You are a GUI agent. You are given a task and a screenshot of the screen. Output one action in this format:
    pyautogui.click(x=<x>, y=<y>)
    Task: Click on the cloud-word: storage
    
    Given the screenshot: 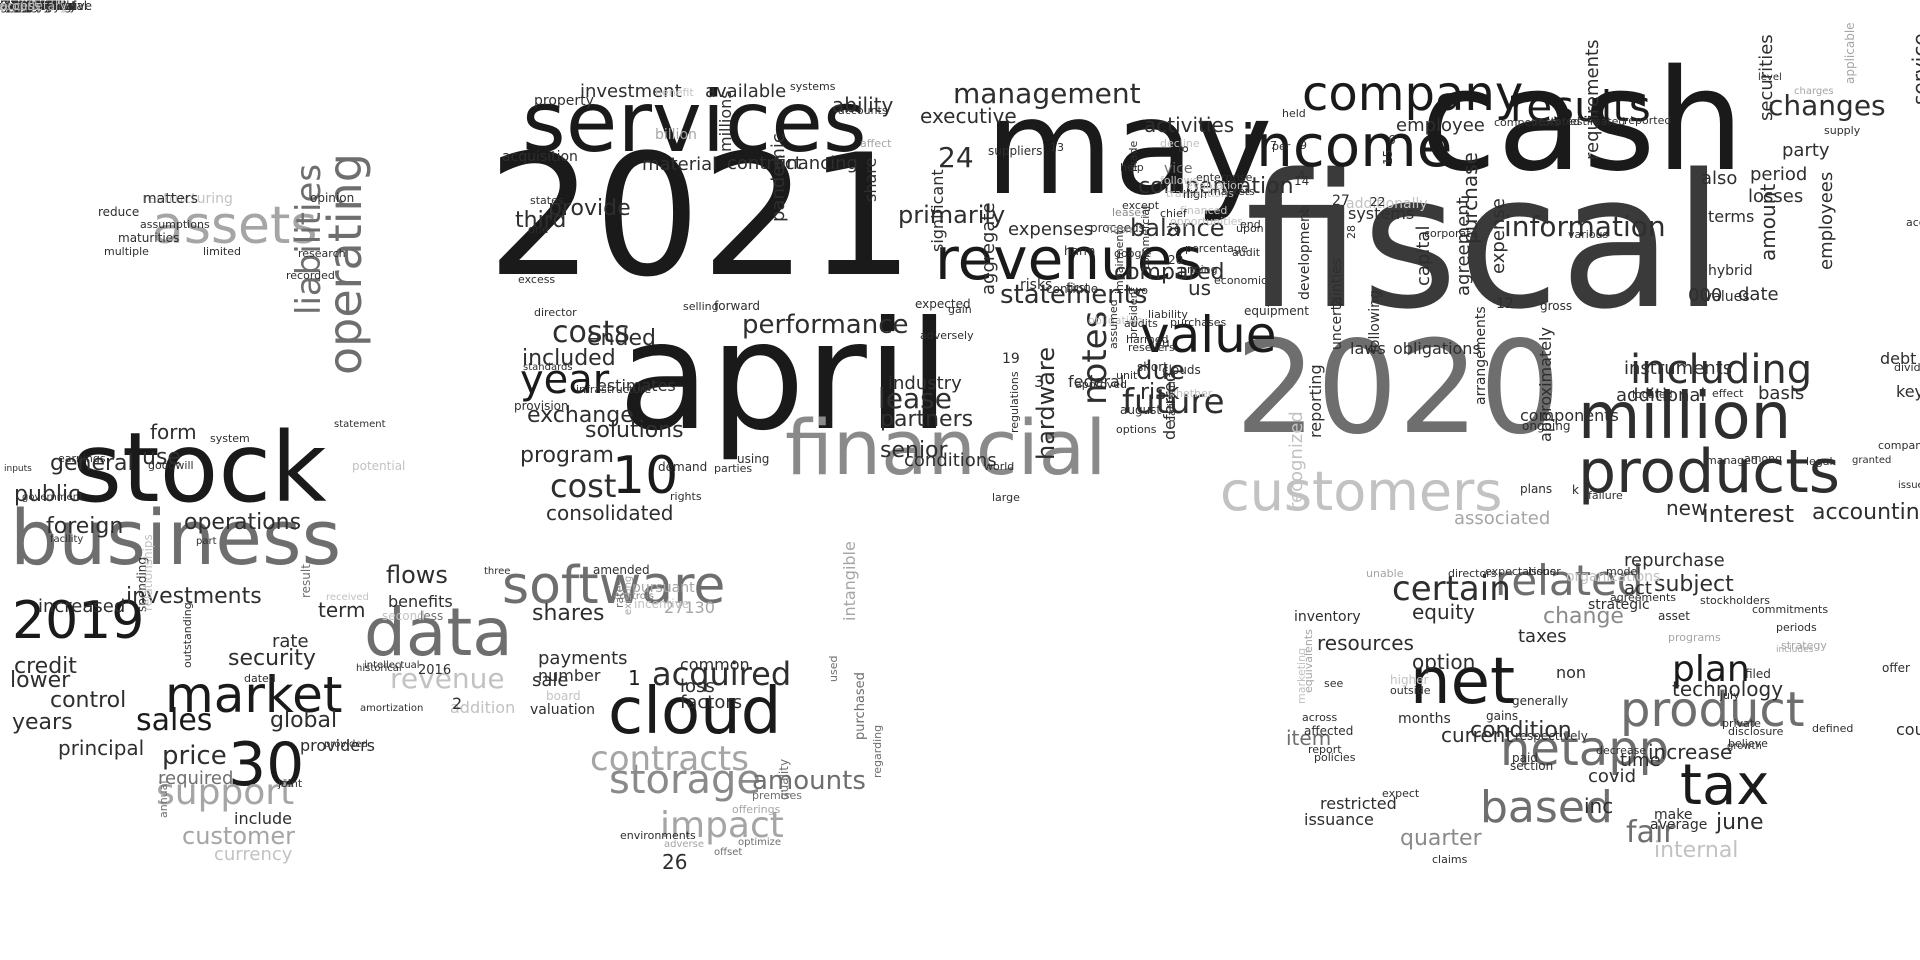 What is the action you would take?
    pyautogui.click(x=685, y=780)
    